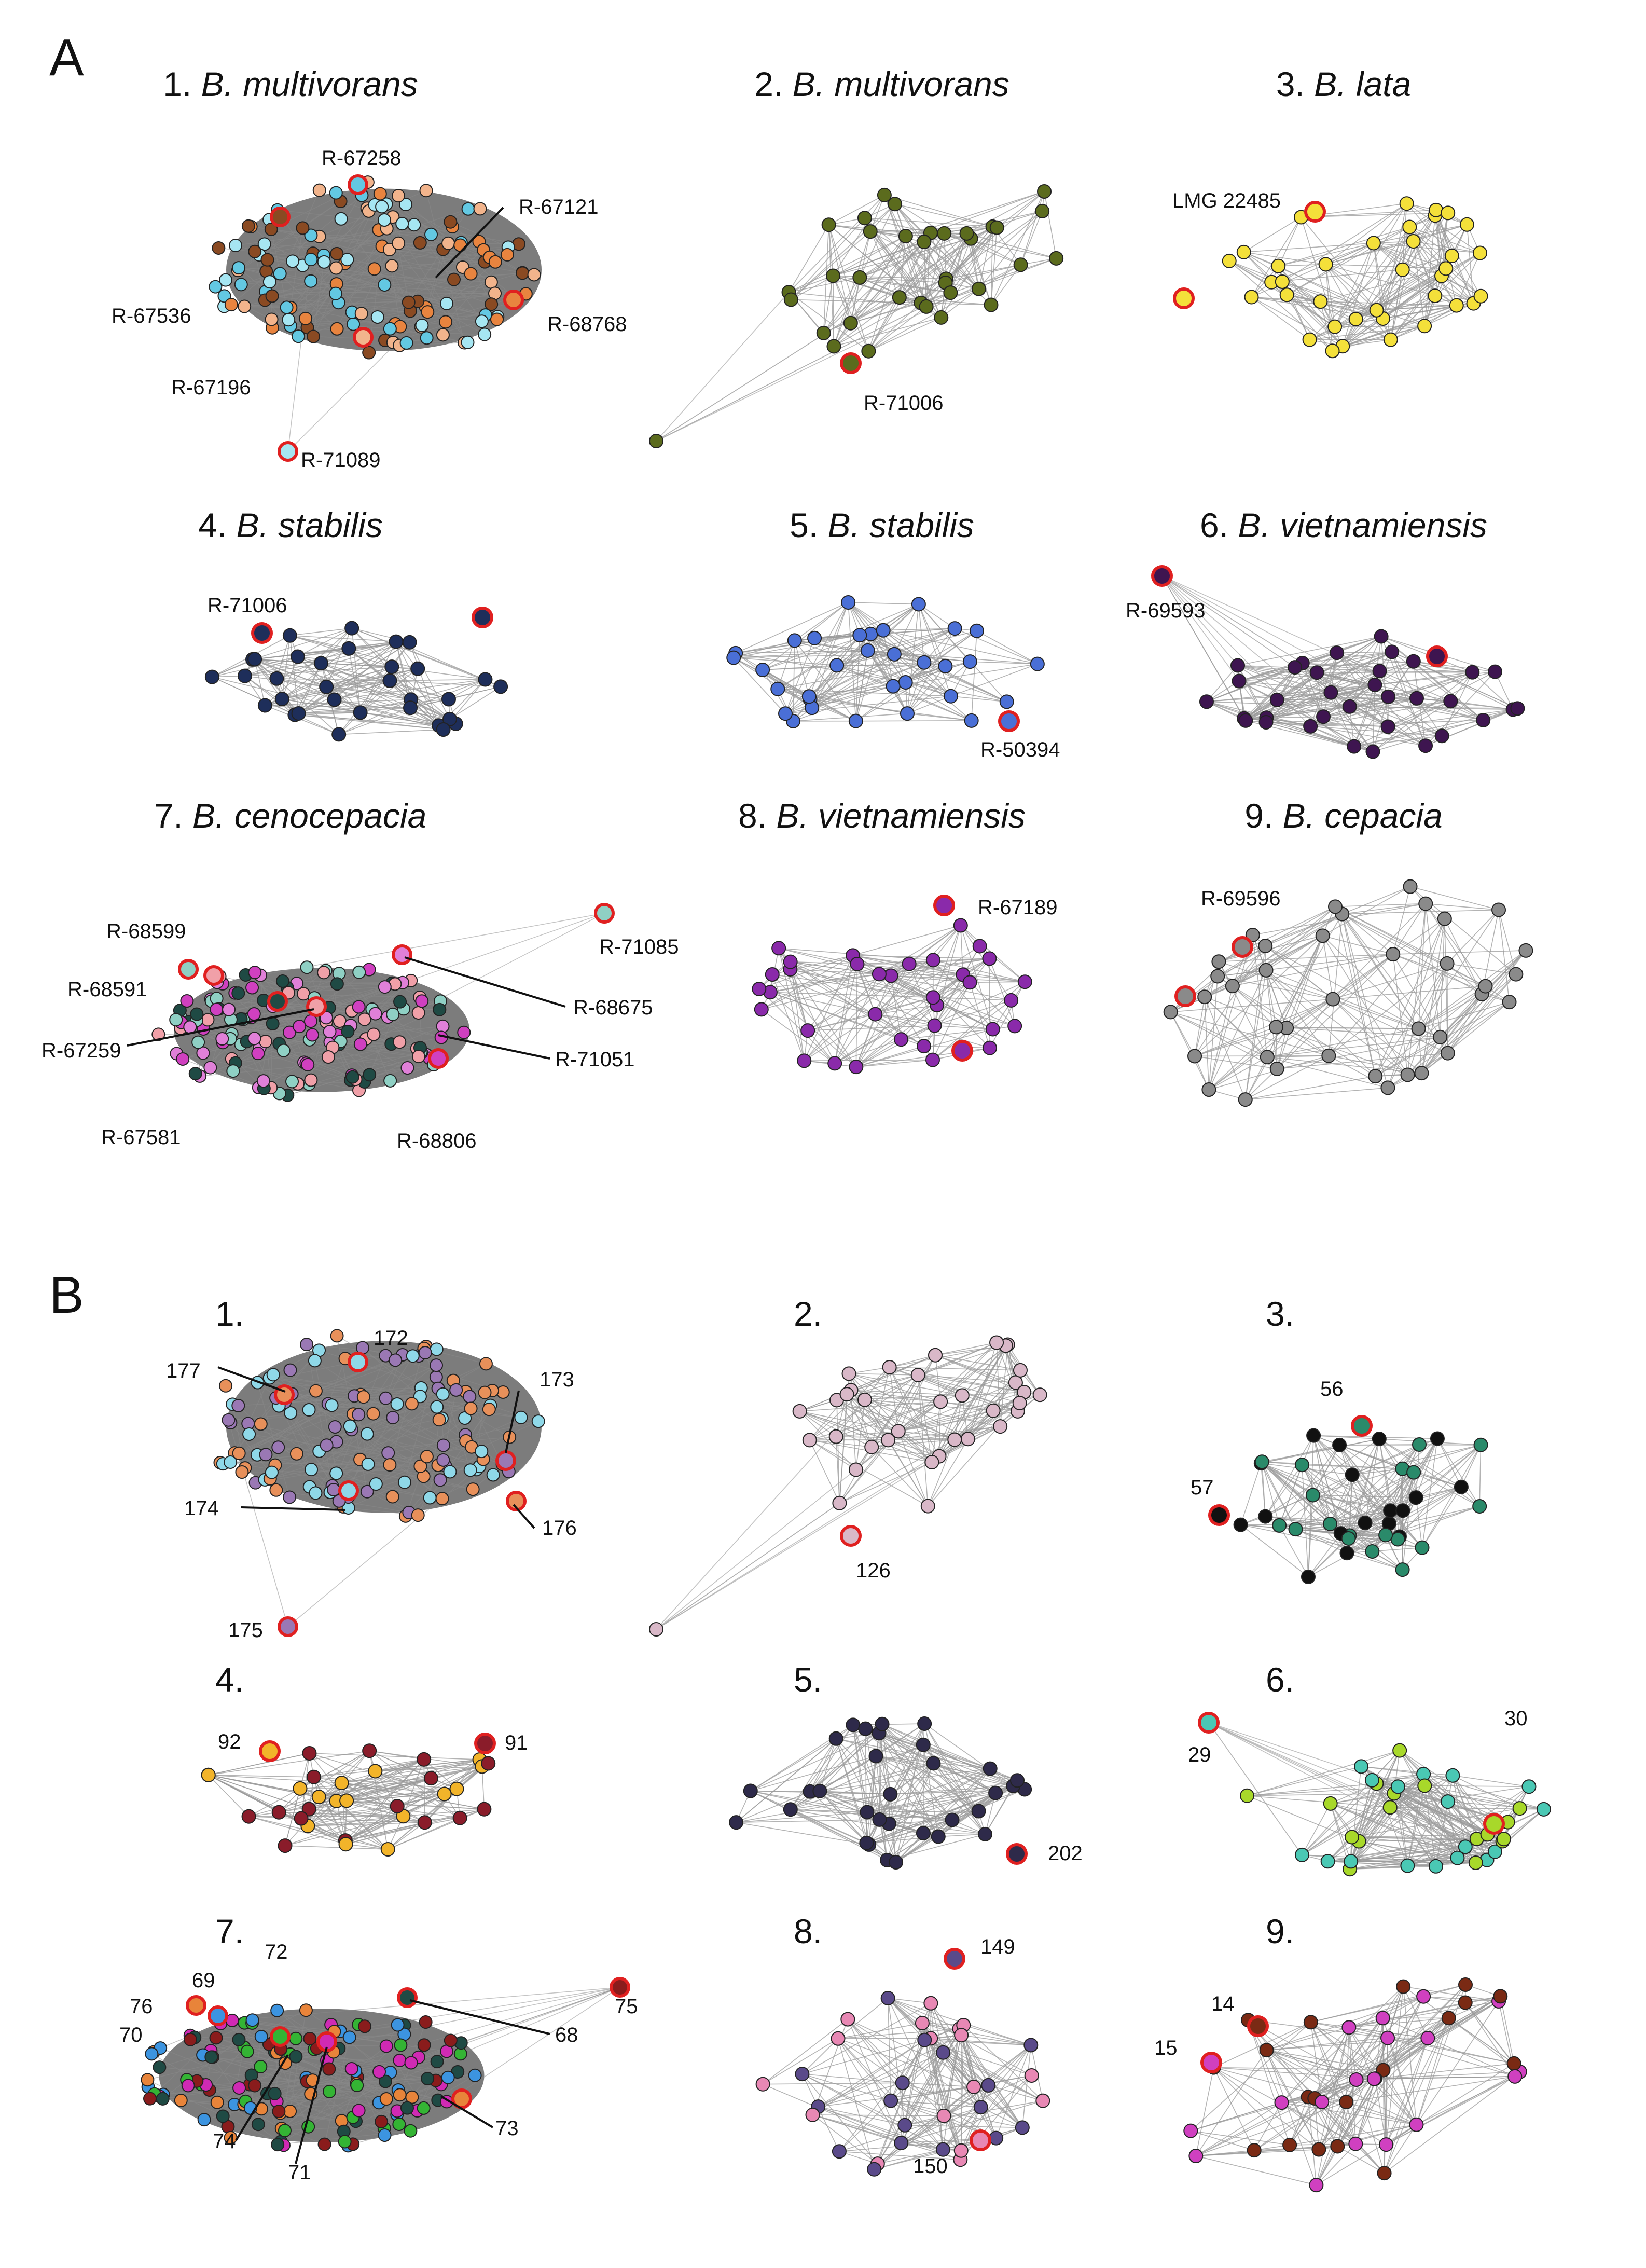 This screenshot has height=2268, width=1646. Describe the element at coordinates (229, 1680) in the screenshot. I see `panel-b-network-4-title: 4.` at that location.